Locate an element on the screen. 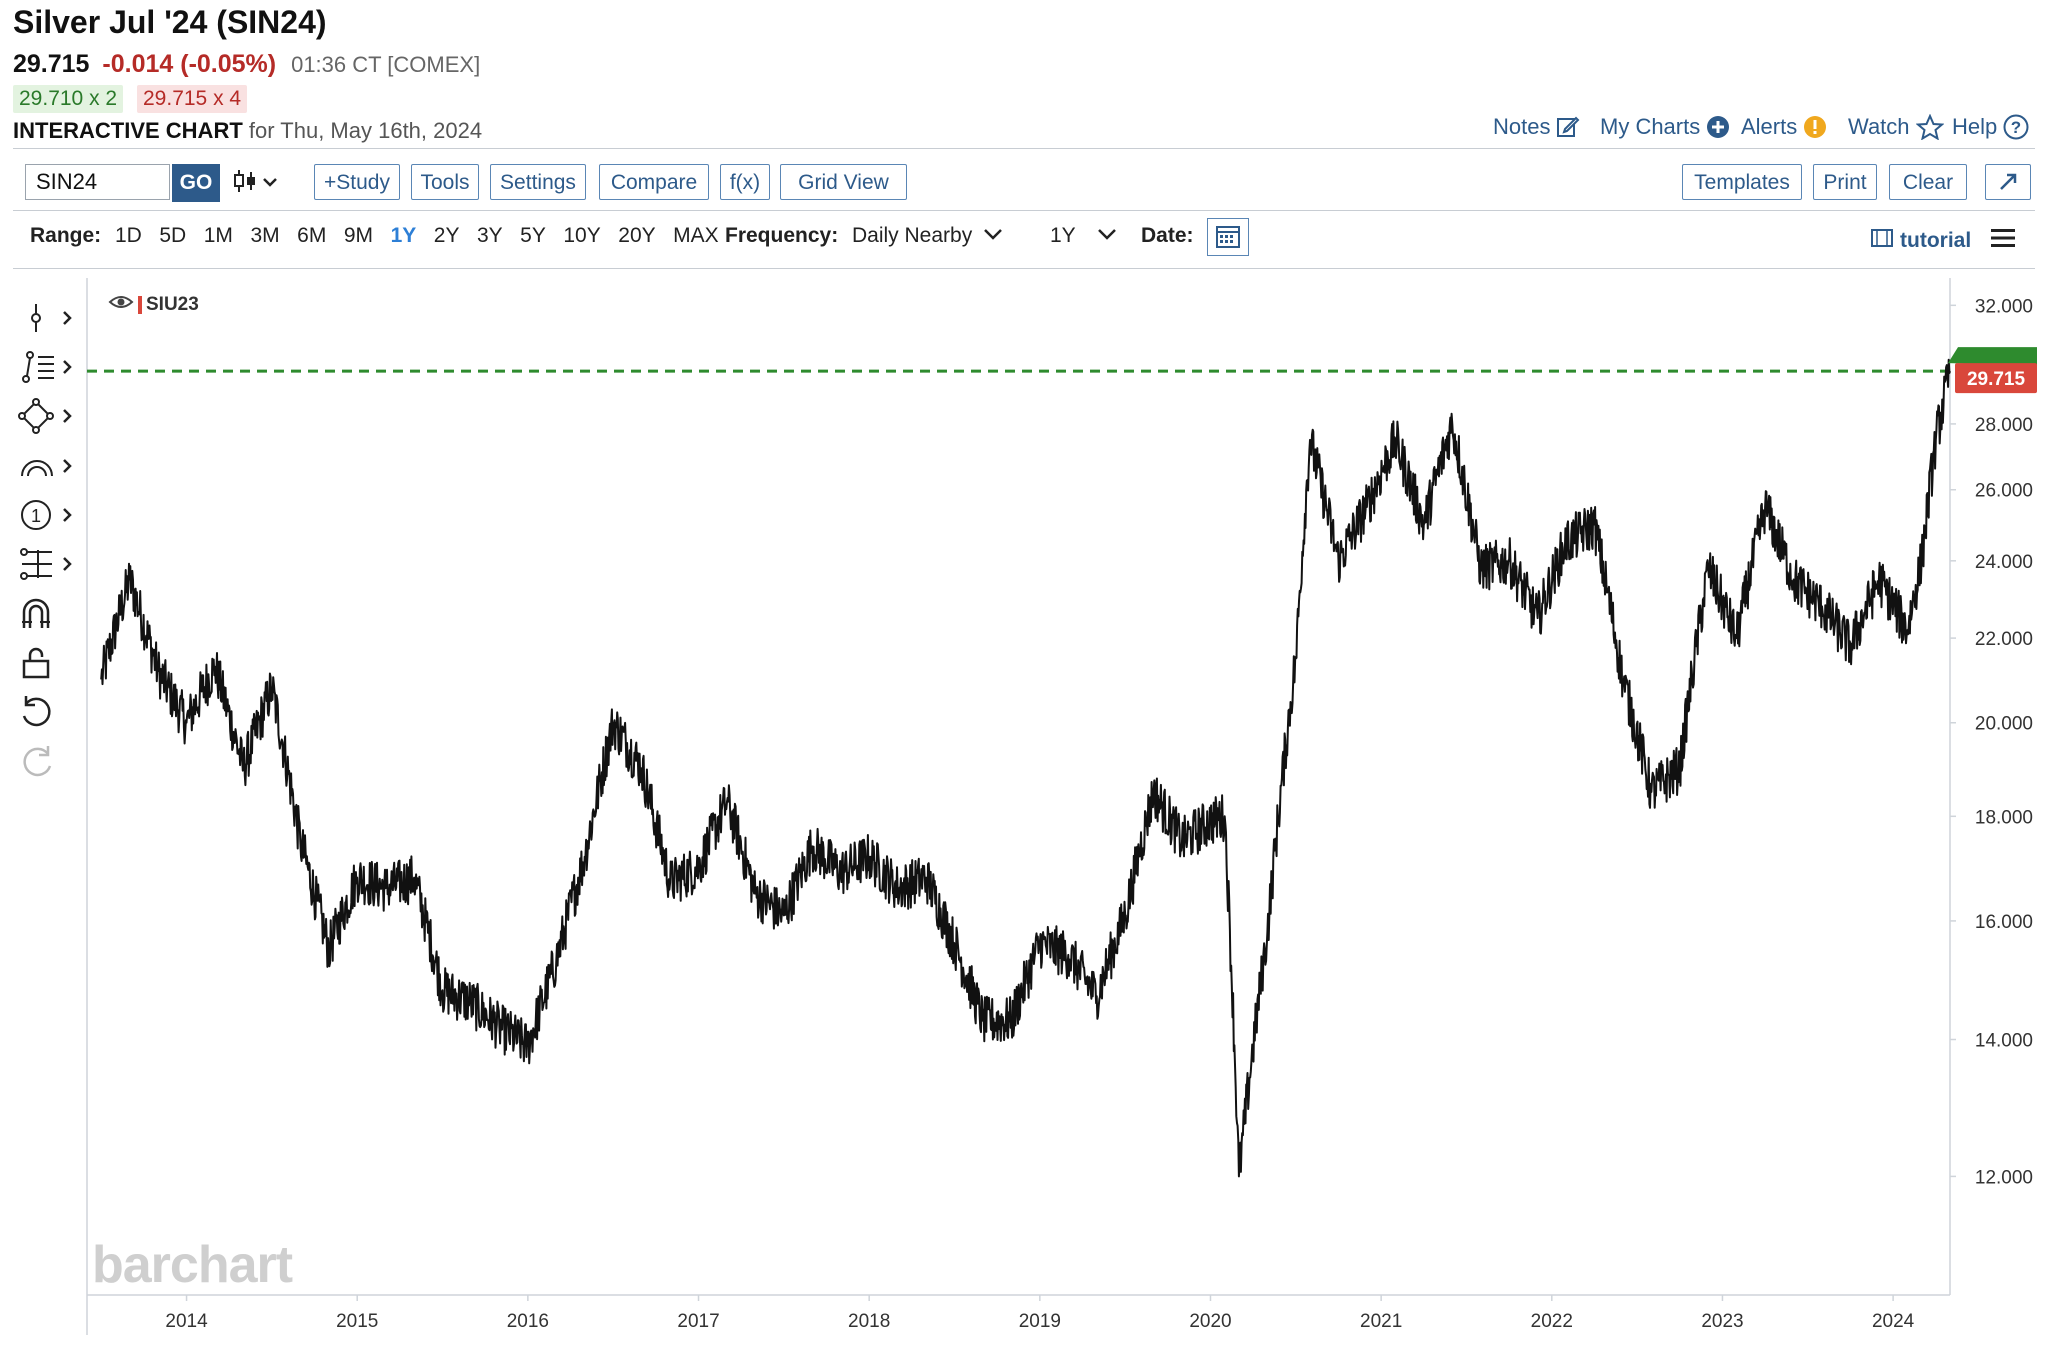  tutorial-label: tutorial is located at coordinates (1936, 240).